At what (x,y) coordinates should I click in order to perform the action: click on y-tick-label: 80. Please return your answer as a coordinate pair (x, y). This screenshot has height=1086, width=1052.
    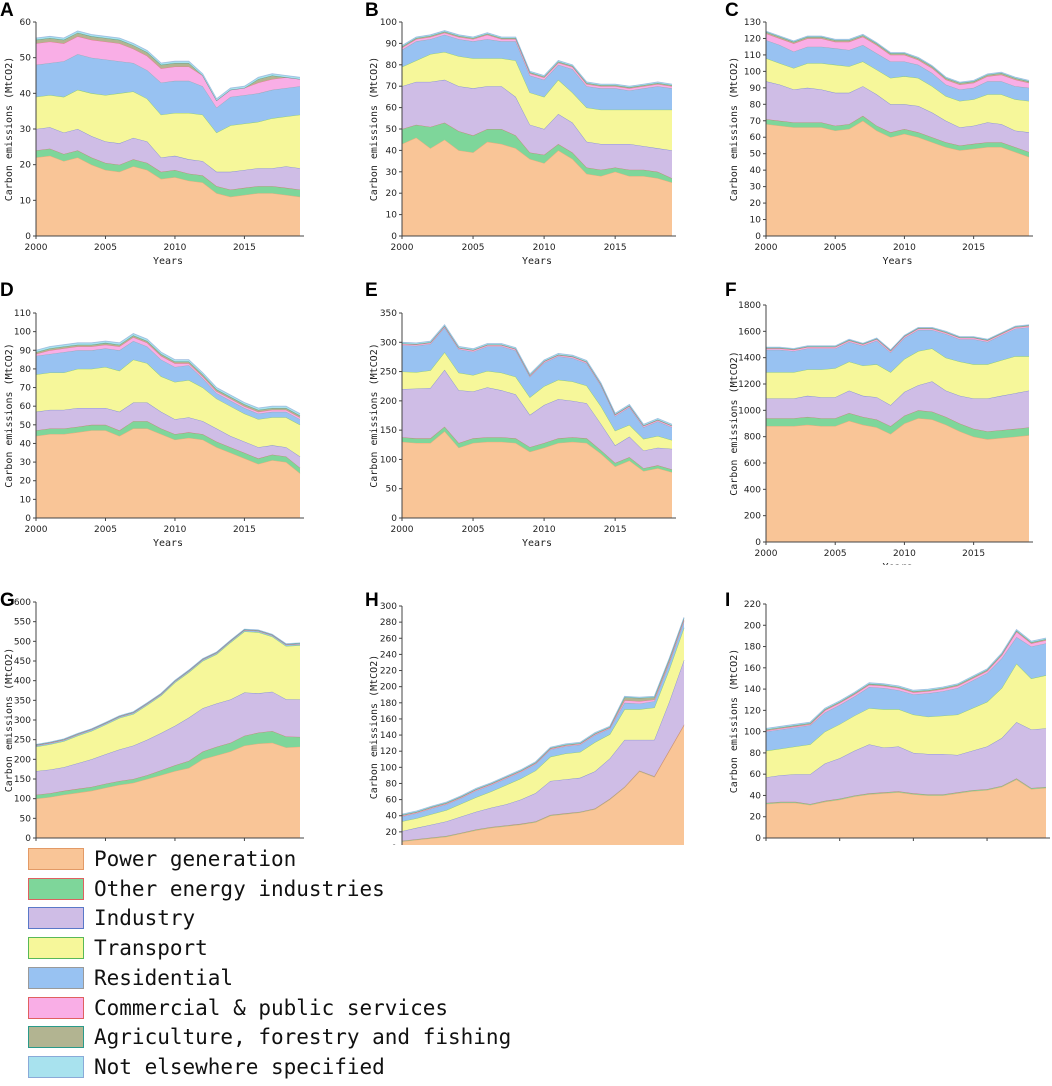
    Looking at the image, I should click on (756, 105).